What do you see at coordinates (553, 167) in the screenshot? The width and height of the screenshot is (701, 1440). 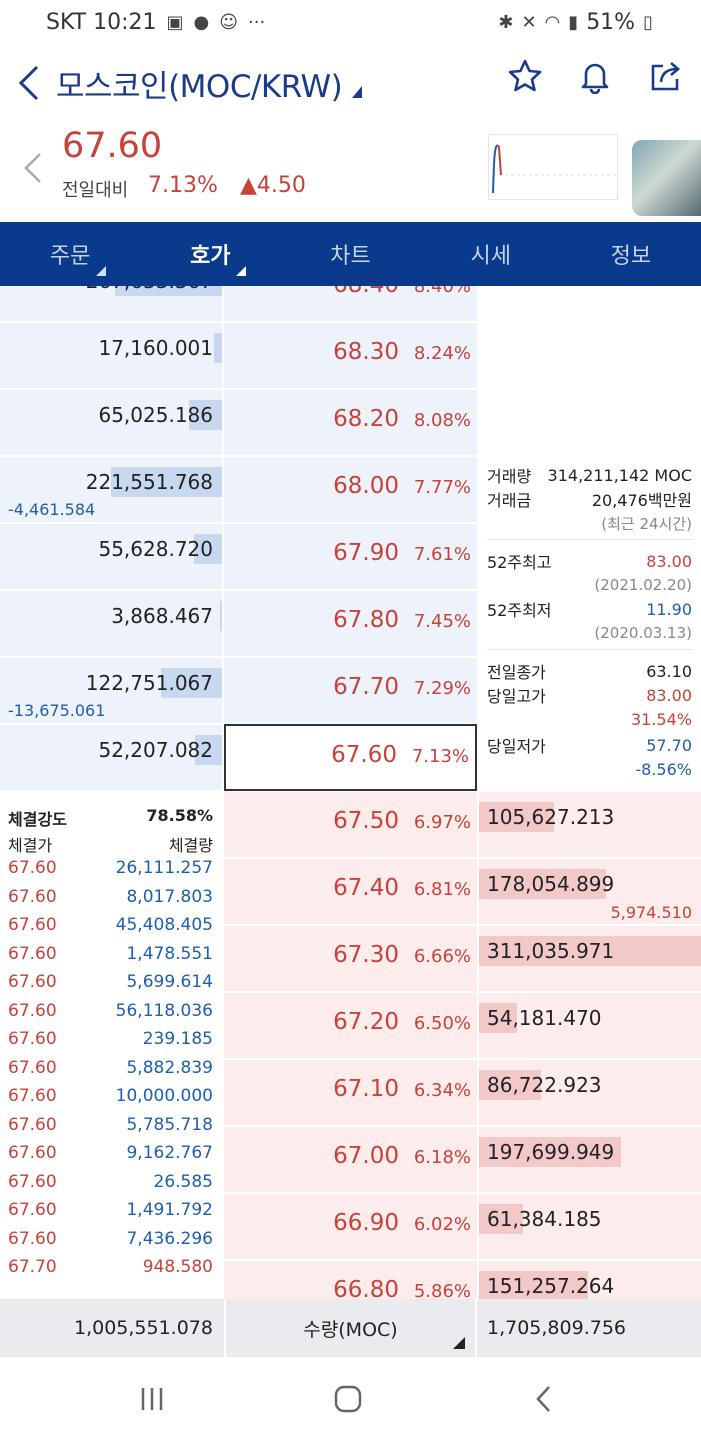 I see `mini-price-chart` at bounding box center [553, 167].